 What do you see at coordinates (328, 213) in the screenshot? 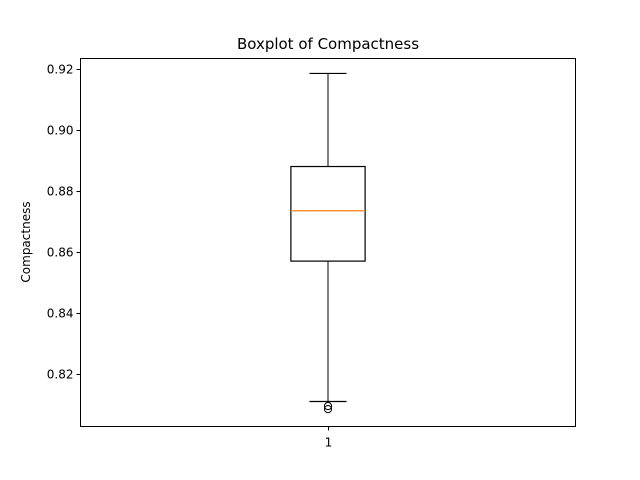
I see `iqr-box` at bounding box center [328, 213].